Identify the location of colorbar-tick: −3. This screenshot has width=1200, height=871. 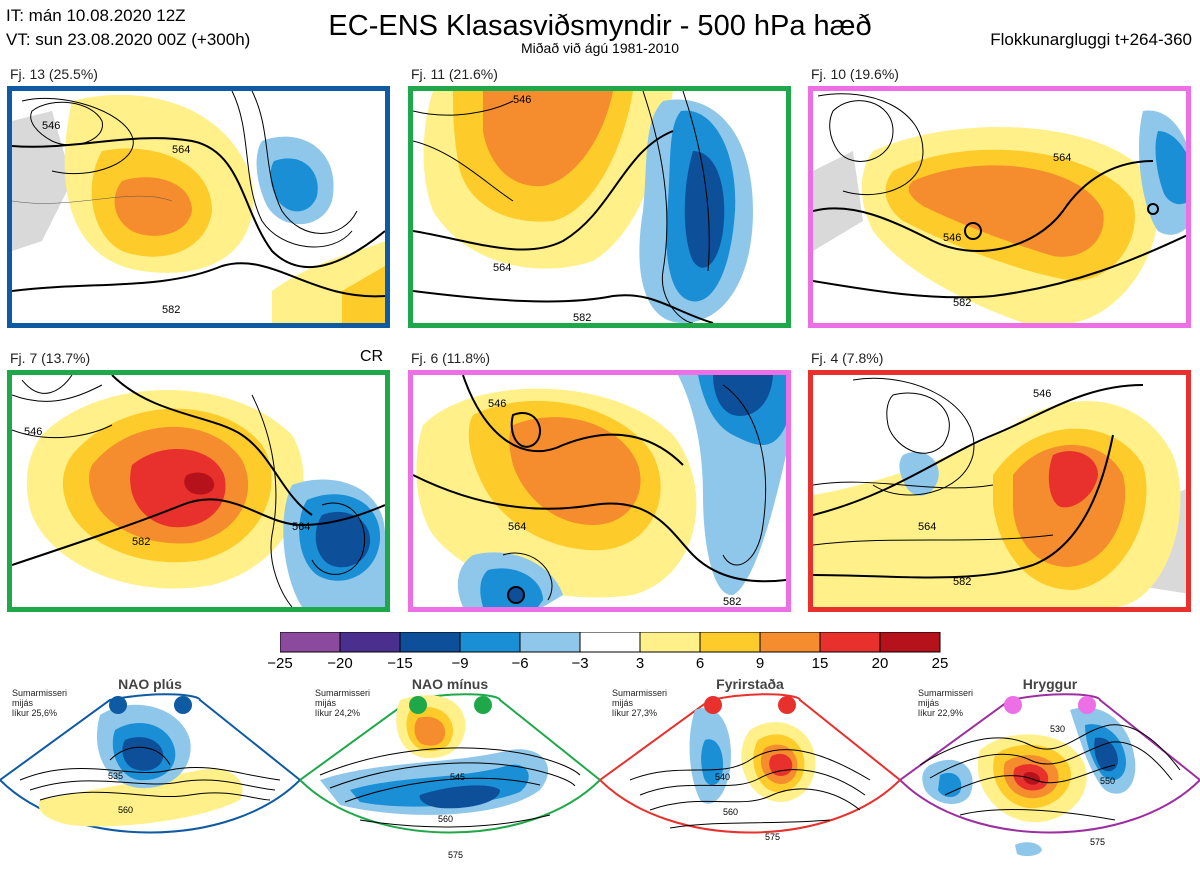
(580, 663).